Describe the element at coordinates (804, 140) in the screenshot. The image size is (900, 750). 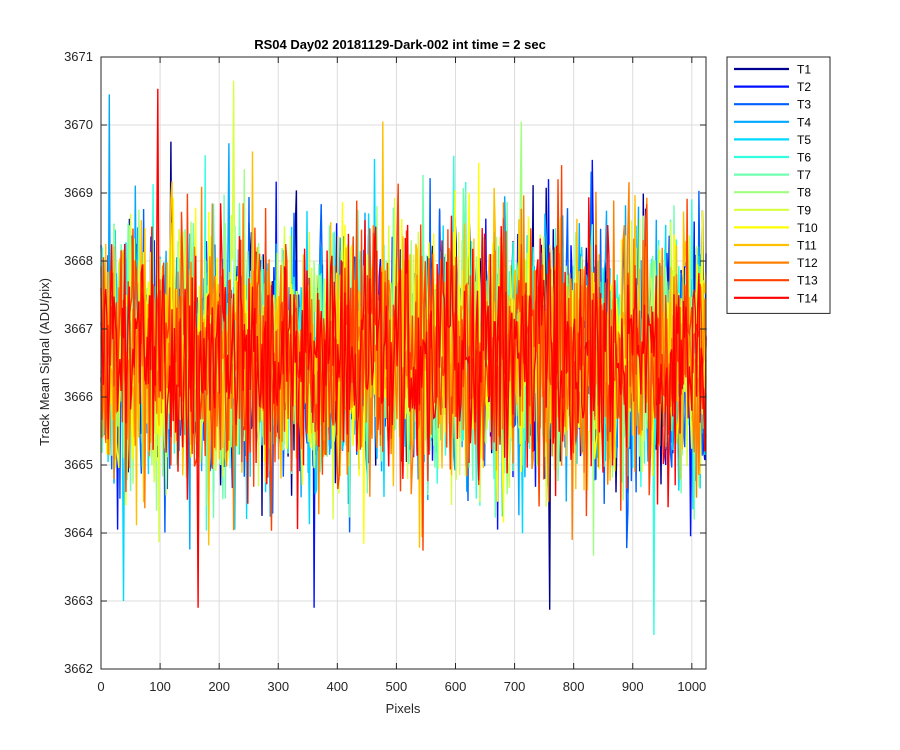
I see `legend-label-t5: T5` at that location.